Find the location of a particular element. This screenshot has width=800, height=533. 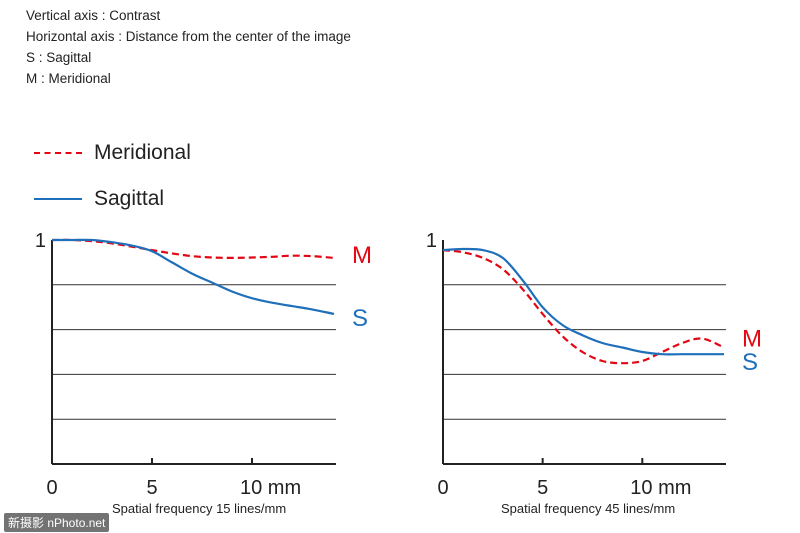

legend-item-sagittal: Sagittal is located at coordinates (112, 199).